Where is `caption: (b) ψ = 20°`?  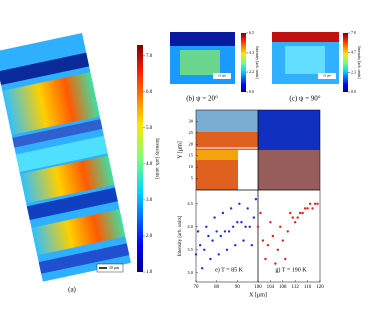
caption: (b) ψ = 20° is located at coordinates (202, 99).